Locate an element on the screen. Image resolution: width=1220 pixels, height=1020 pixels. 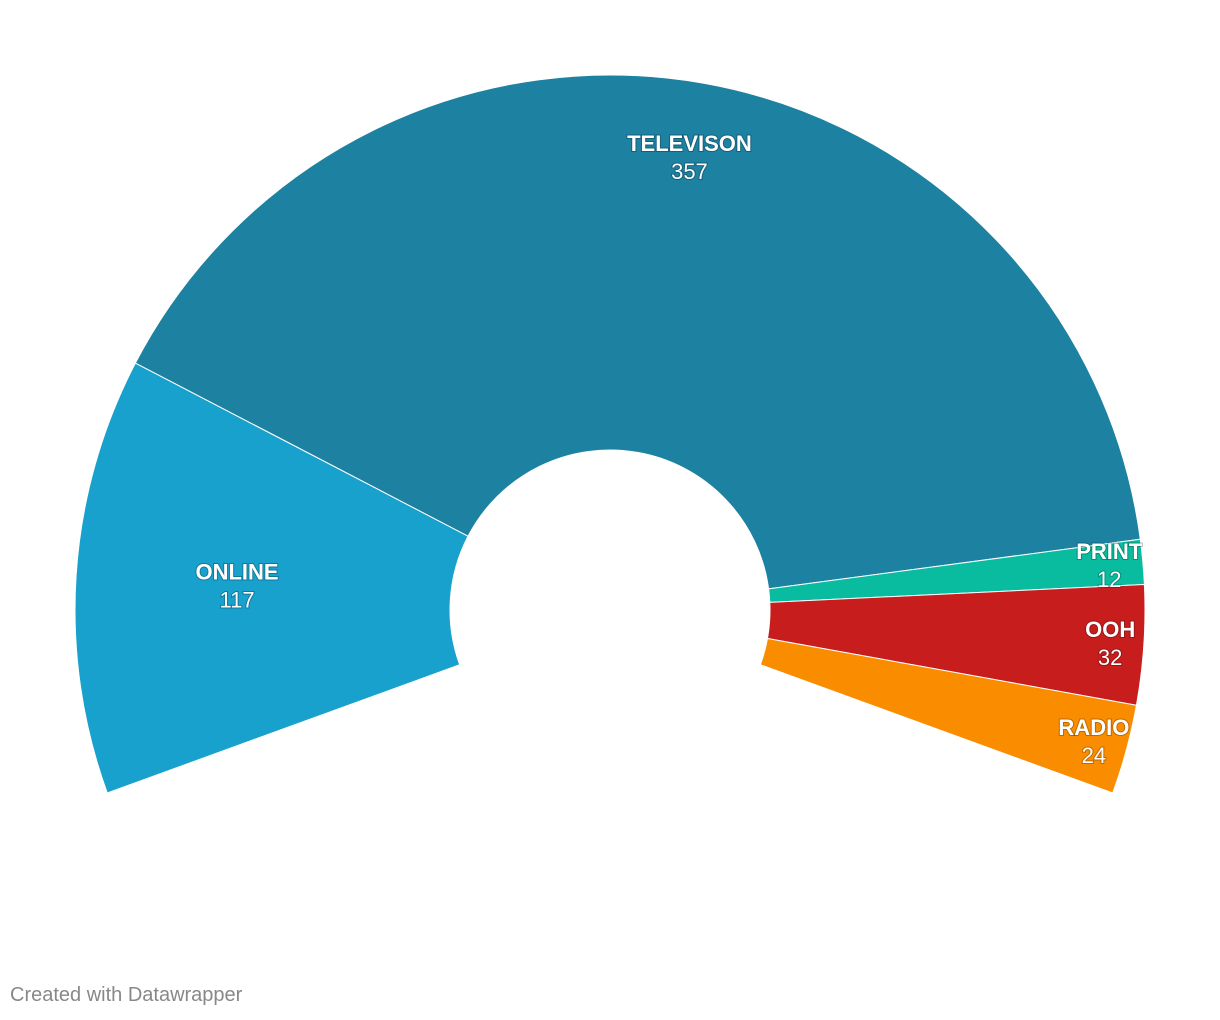
slice-value-televison: 357 is located at coordinates (689, 171).